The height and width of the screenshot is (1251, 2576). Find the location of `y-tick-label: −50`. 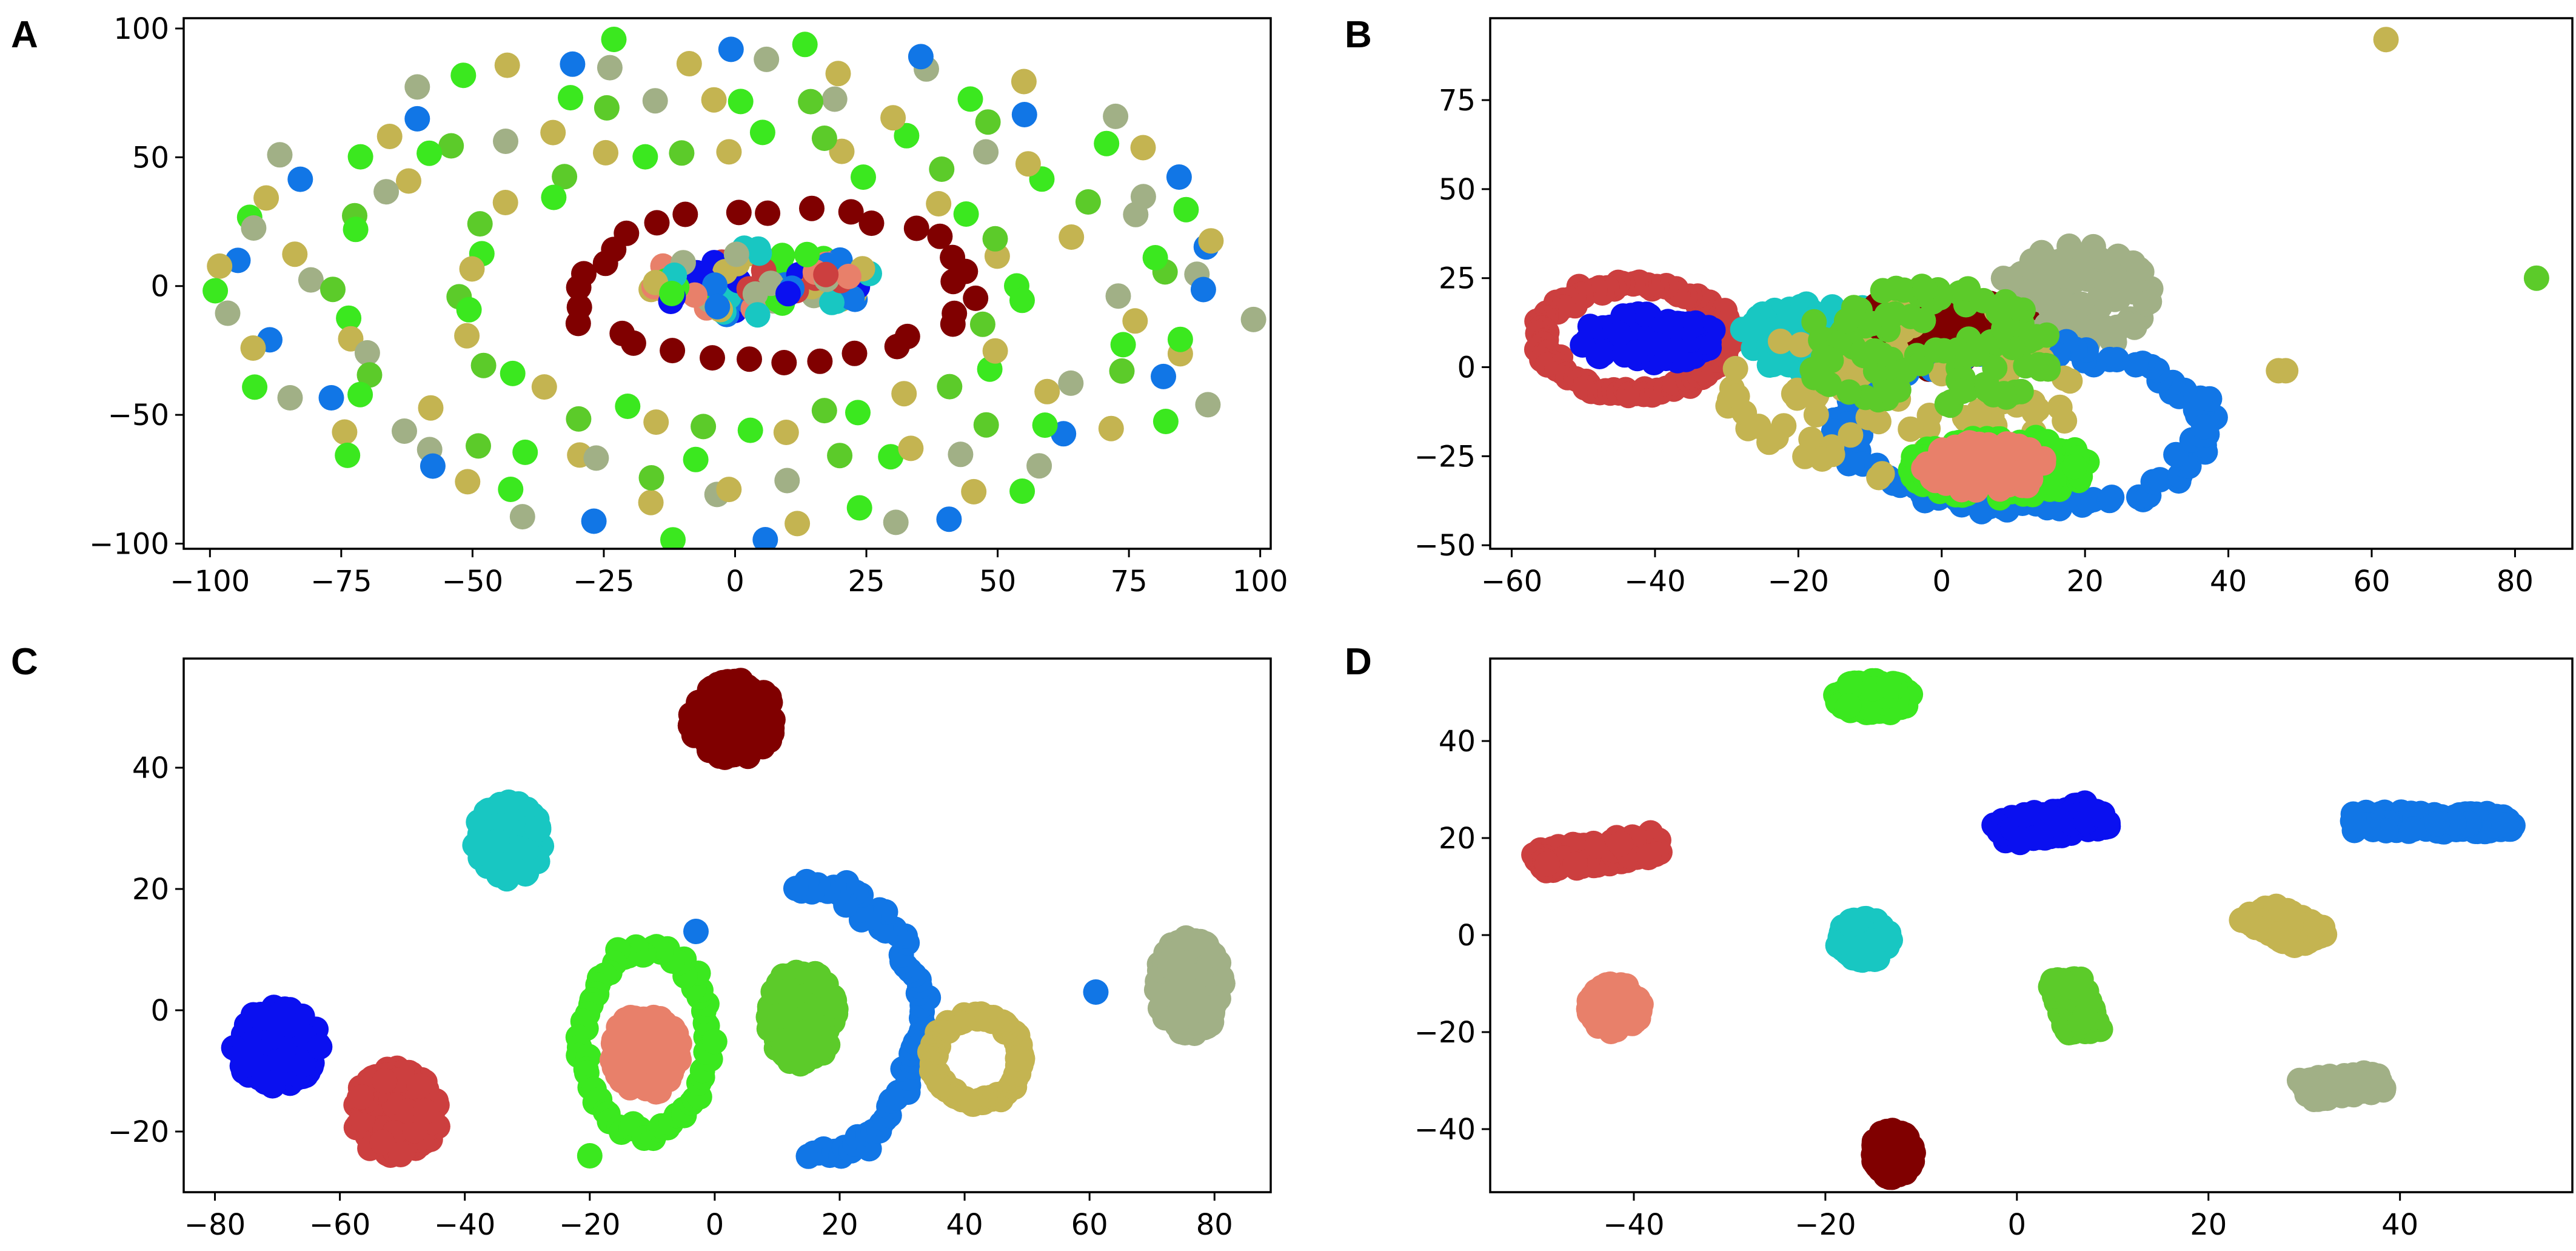

y-tick-label: −50 is located at coordinates (1445, 546).